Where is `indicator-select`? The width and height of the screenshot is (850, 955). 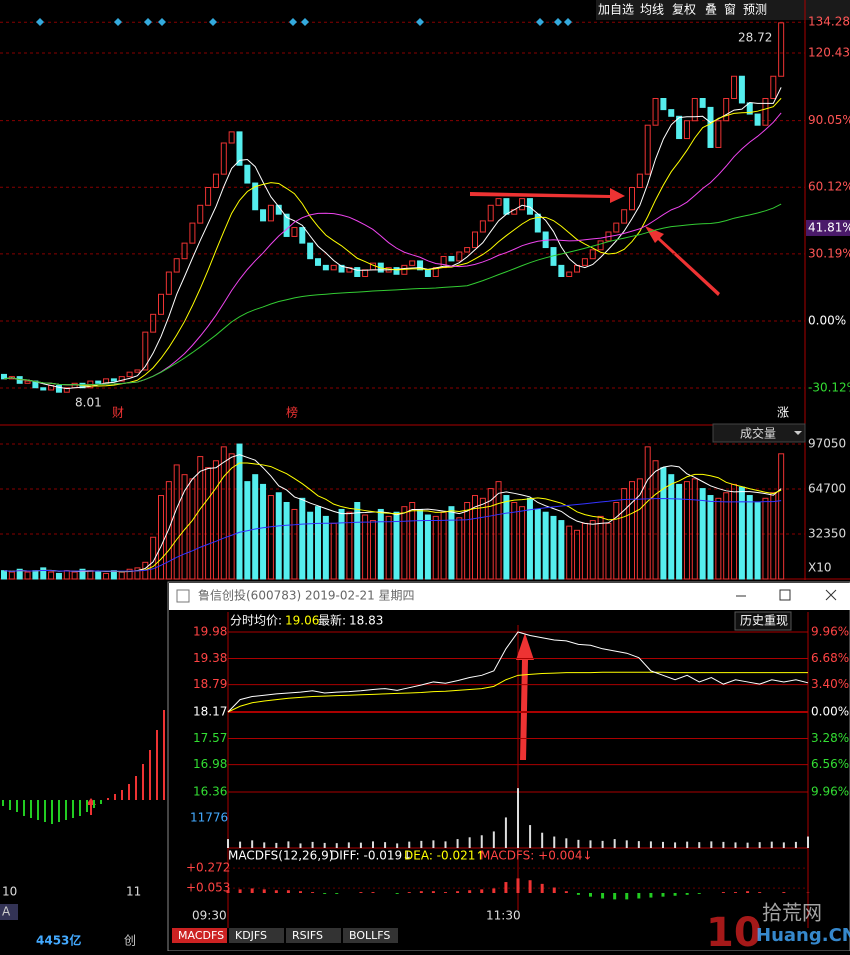 indicator-select is located at coordinates (759, 433).